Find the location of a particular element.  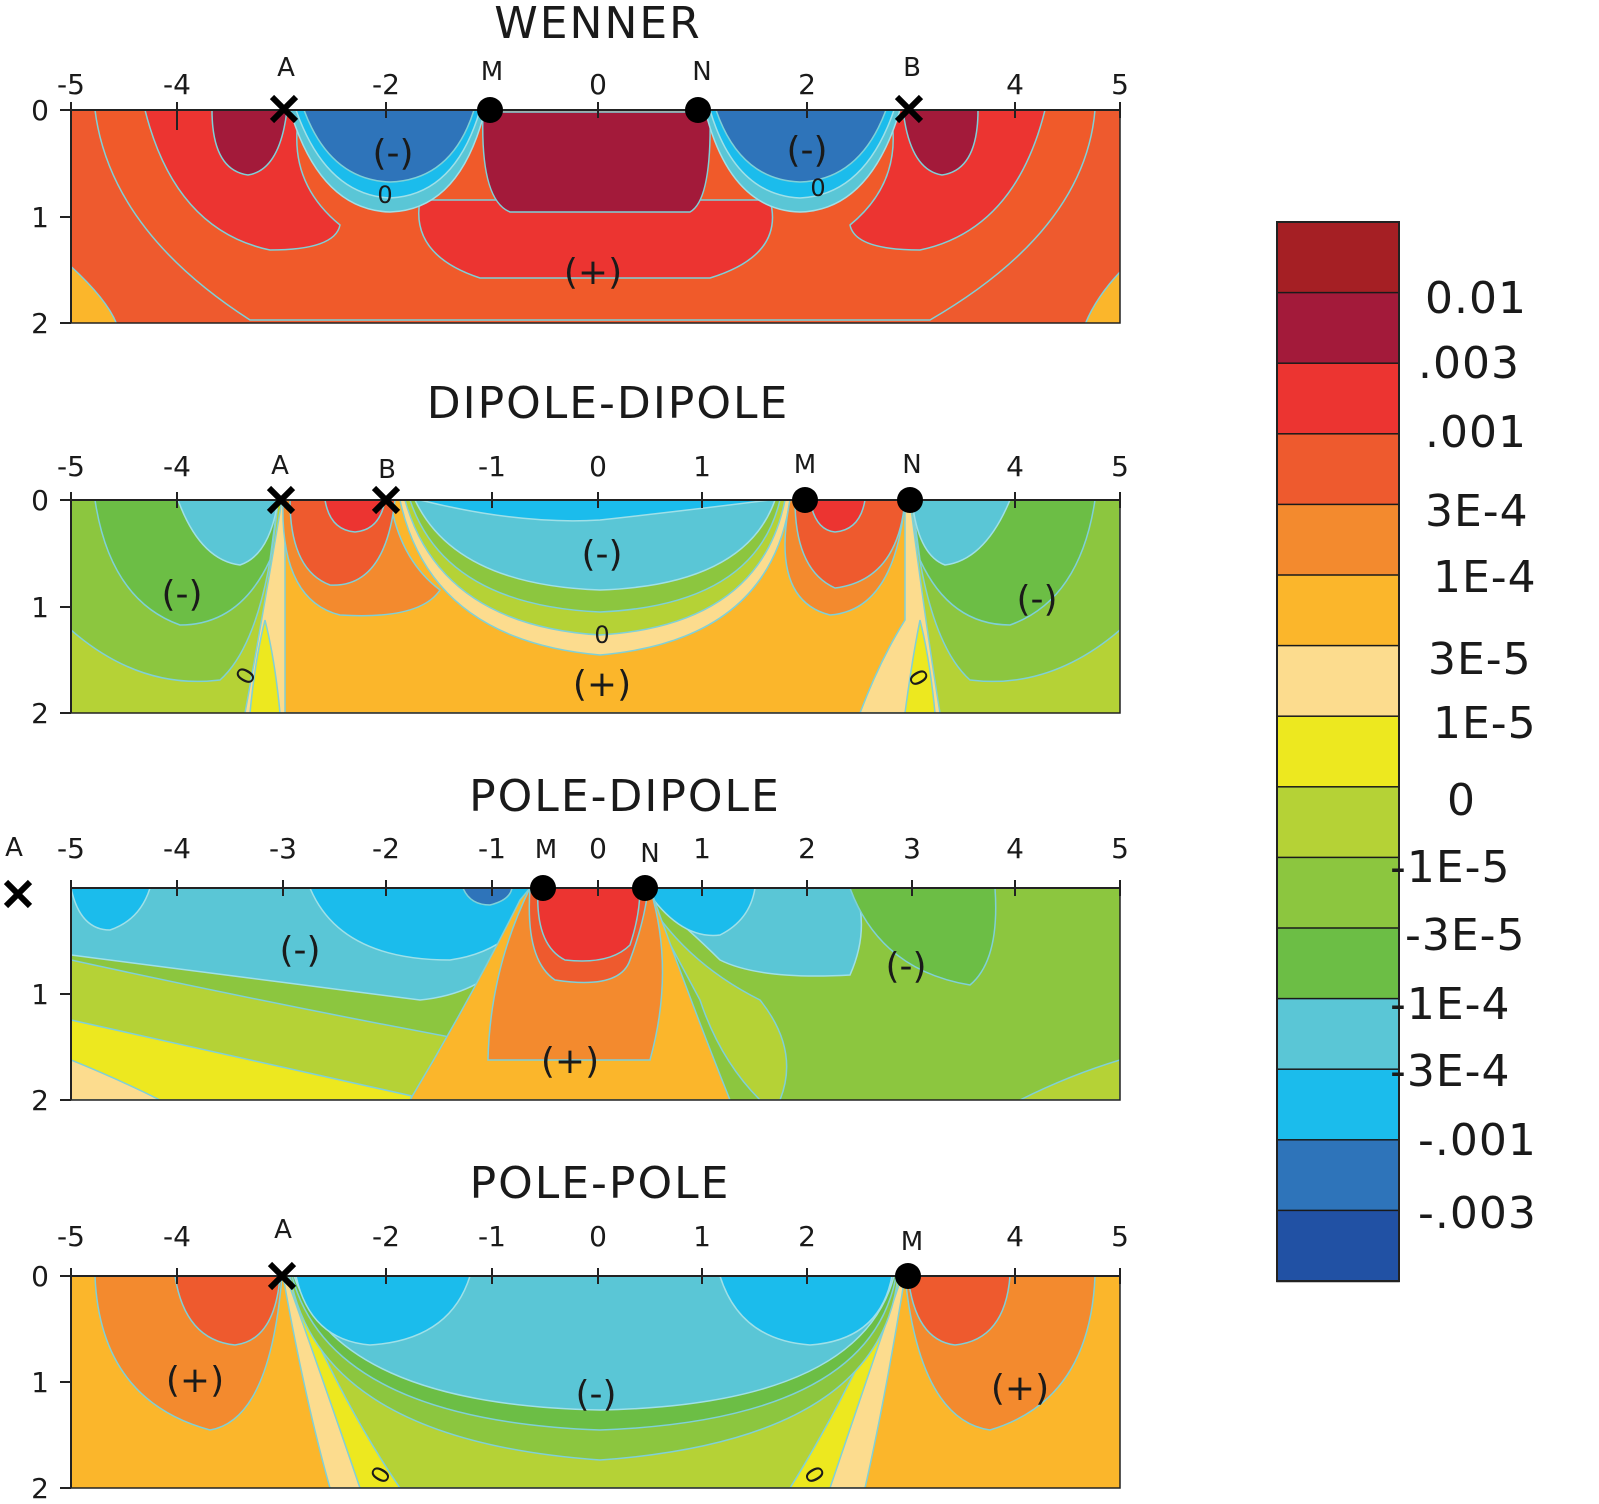

x-tick-label: -3 is located at coordinates (283, 848).